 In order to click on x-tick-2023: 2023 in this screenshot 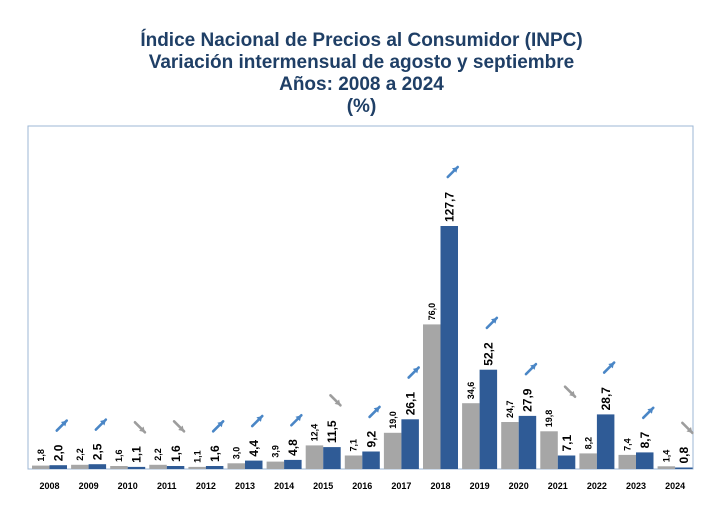, I will do `click(636, 486)`.